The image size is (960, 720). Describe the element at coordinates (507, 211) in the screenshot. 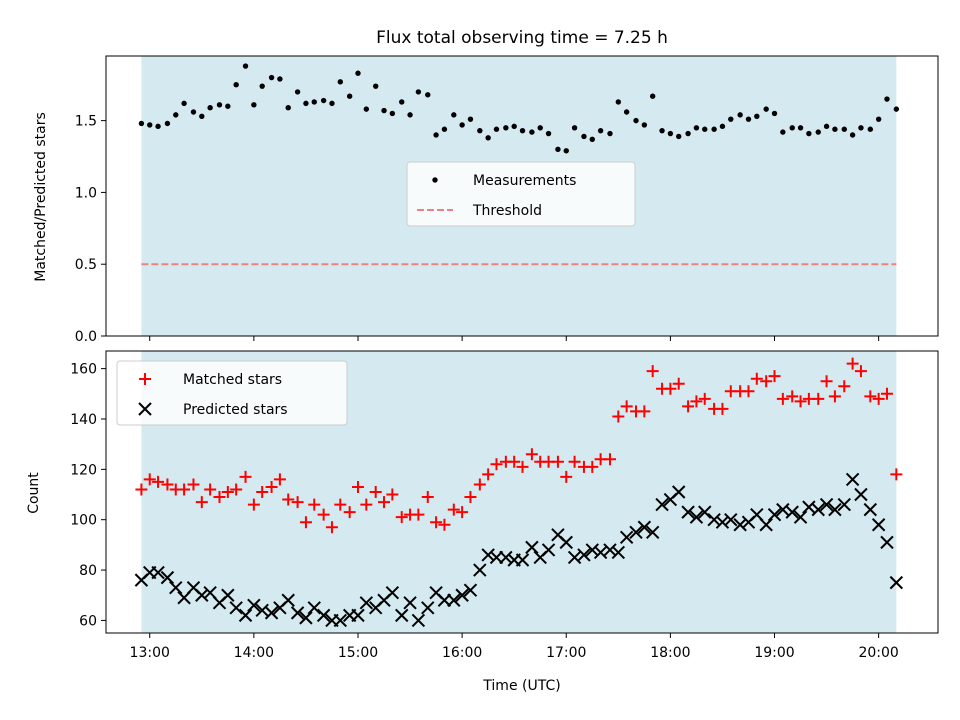

I see `legend-label: Threshold` at that location.